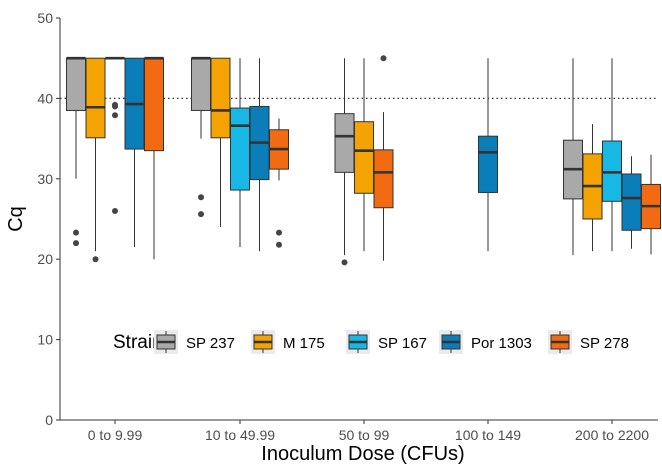 The width and height of the screenshot is (662, 464). Describe the element at coordinates (604, 343) in the screenshot. I see `legend-label: SP 278` at that location.